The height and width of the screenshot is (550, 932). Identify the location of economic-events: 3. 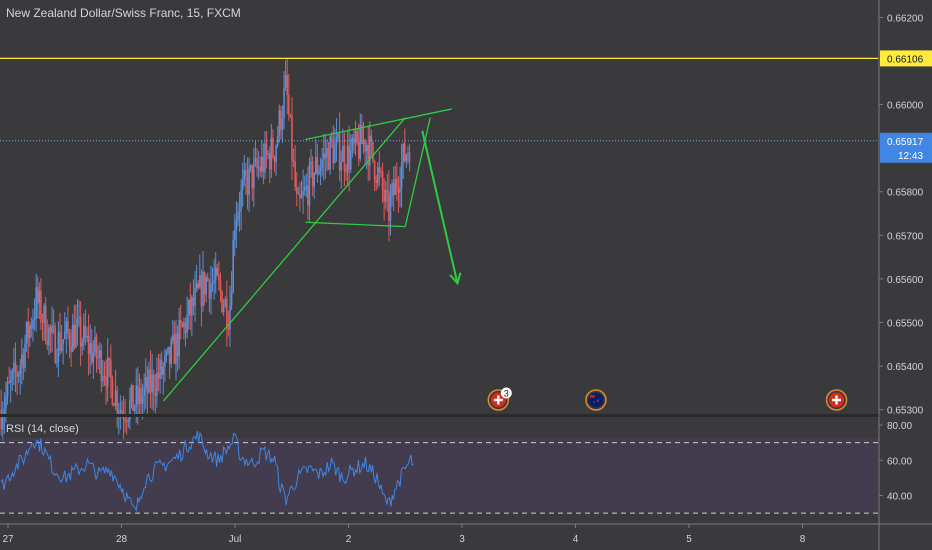
(667, 399).